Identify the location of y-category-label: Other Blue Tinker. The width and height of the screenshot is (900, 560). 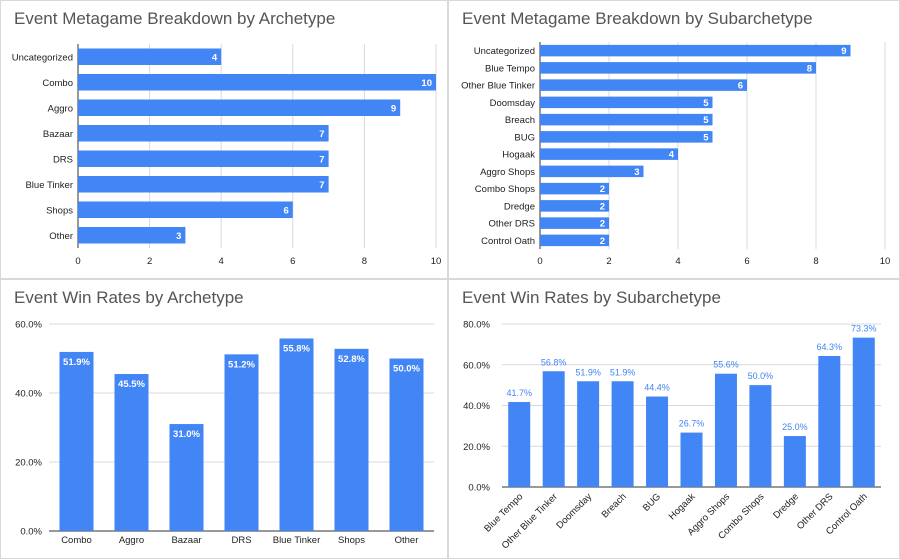
(498, 86).